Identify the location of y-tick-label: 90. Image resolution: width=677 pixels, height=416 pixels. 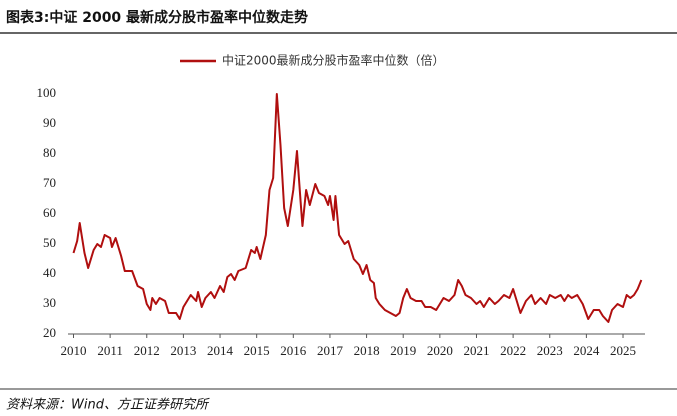
(49, 122).